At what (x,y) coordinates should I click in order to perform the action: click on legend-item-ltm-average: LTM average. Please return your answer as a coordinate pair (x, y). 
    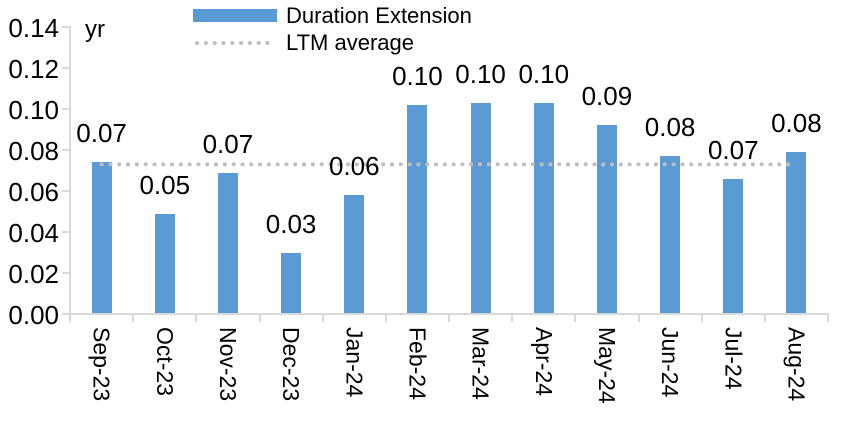
    Looking at the image, I should click on (332, 42).